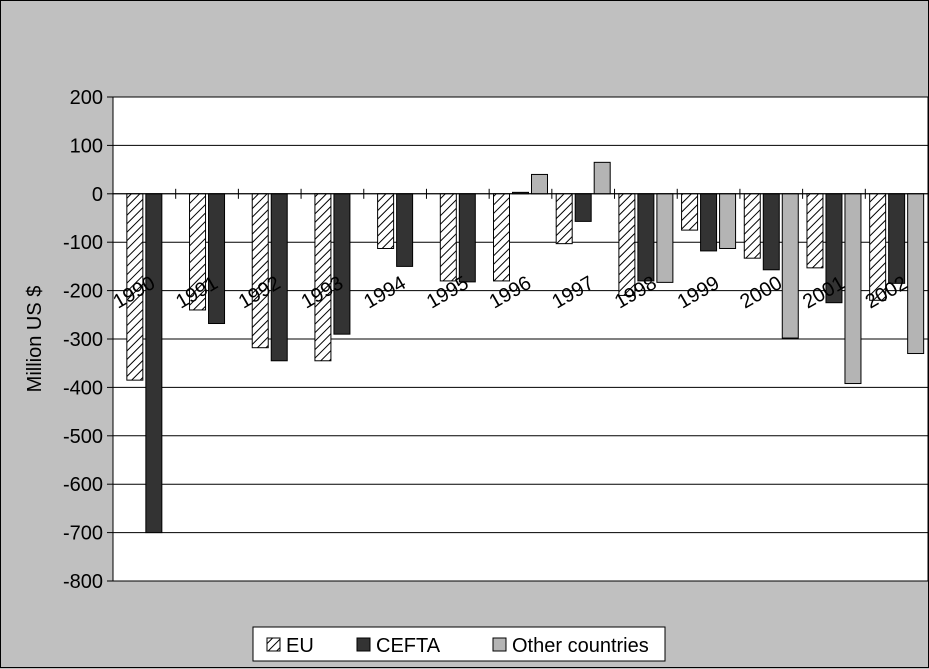  What do you see at coordinates (646, 237) in the screenshot?
I see `bar-cefta-1998` at bounding box center [646, 237].